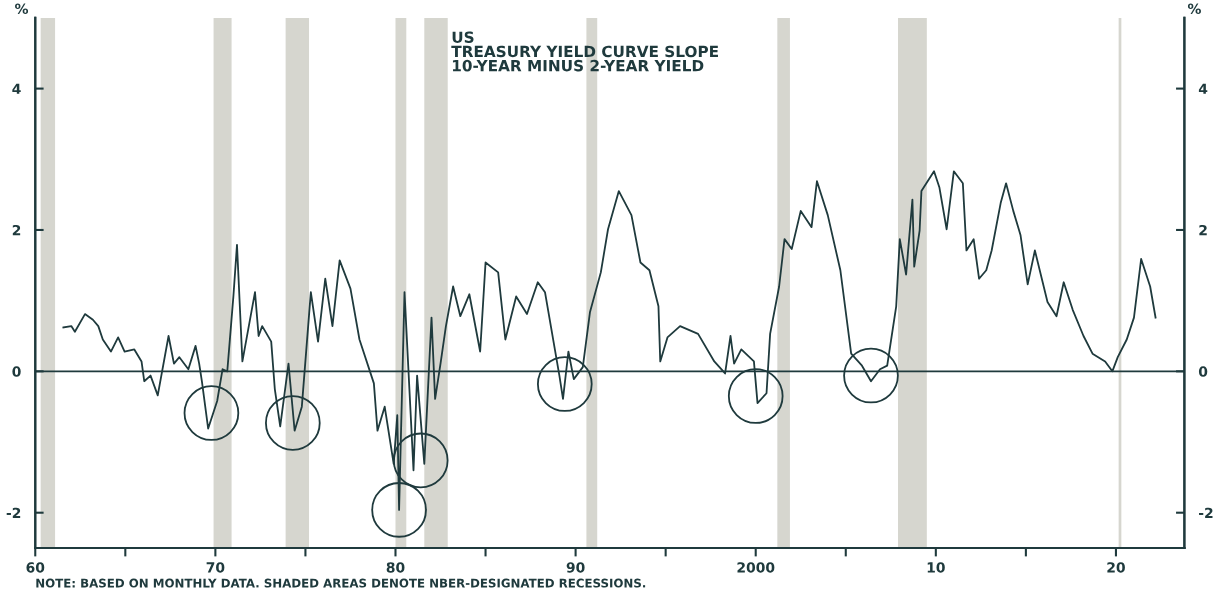 This screenshot has width=1216, height=597. Describe the element at coordinates (35, 567) in the screenshot. I see `x-tick-label: 60` at that location.